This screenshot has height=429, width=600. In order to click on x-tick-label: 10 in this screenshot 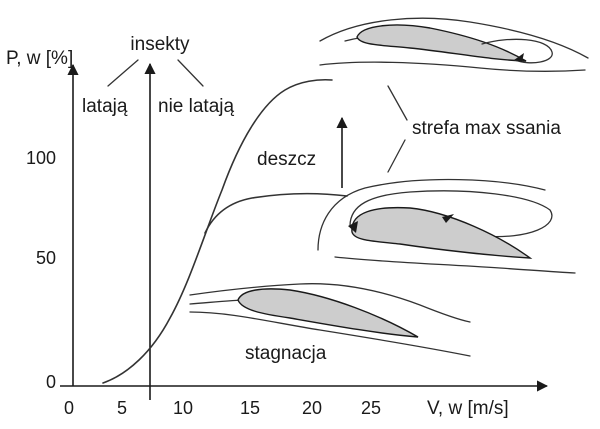, I will do `click(183, 408)`.